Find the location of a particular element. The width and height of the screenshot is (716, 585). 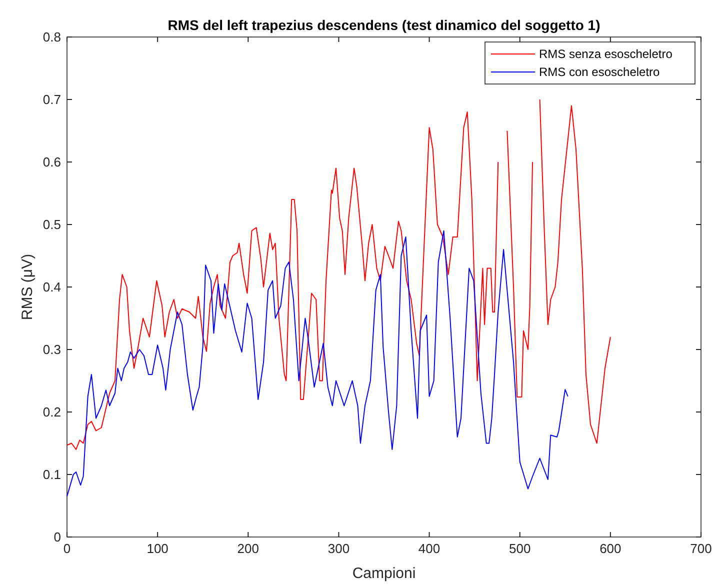

y-tick-label: 0 is located at coordinates (57, 537).